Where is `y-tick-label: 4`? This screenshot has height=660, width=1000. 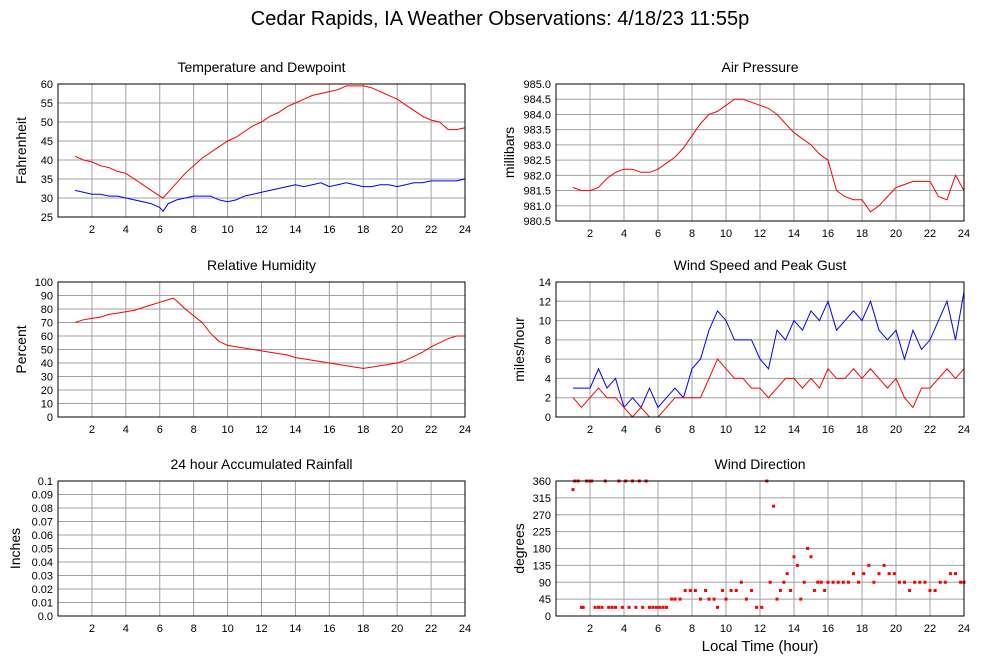 y-tick-label: 4 is located at coordinates (548, 379).